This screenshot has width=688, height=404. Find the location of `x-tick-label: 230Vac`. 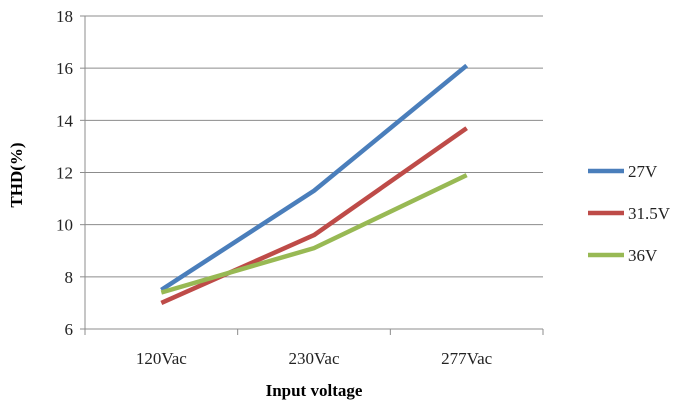

x-tick-label: 230Vac is located at coordinates (314, 358).